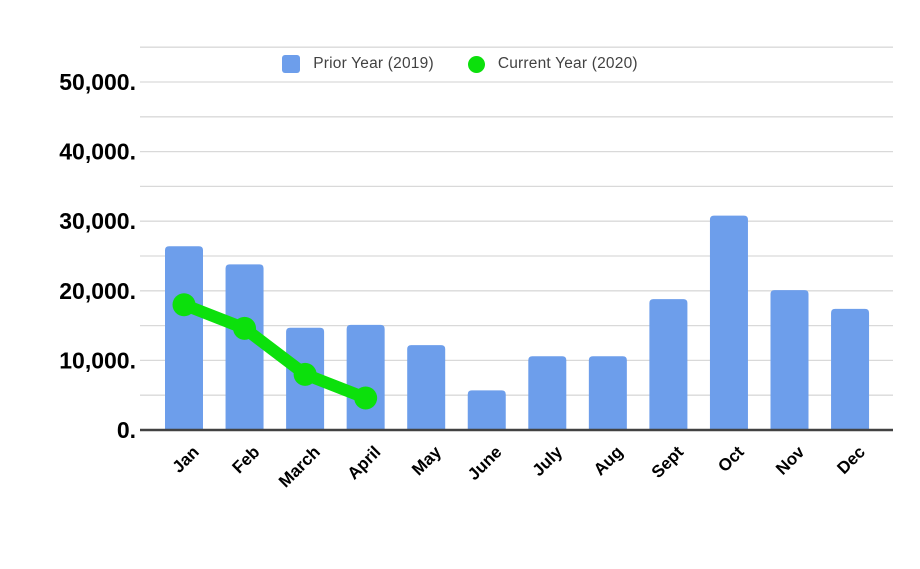  Describe the element at coordinates (426, 460) in the screenshot. I see `x-axis-label-may: May` at that location.